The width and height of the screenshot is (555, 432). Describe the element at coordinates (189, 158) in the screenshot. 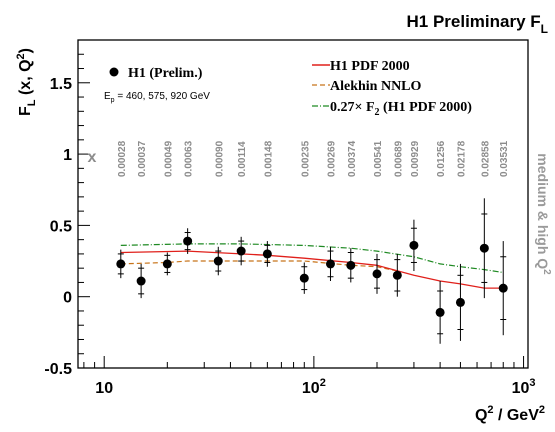

I see `x-value-label: 0.00063` at that location.